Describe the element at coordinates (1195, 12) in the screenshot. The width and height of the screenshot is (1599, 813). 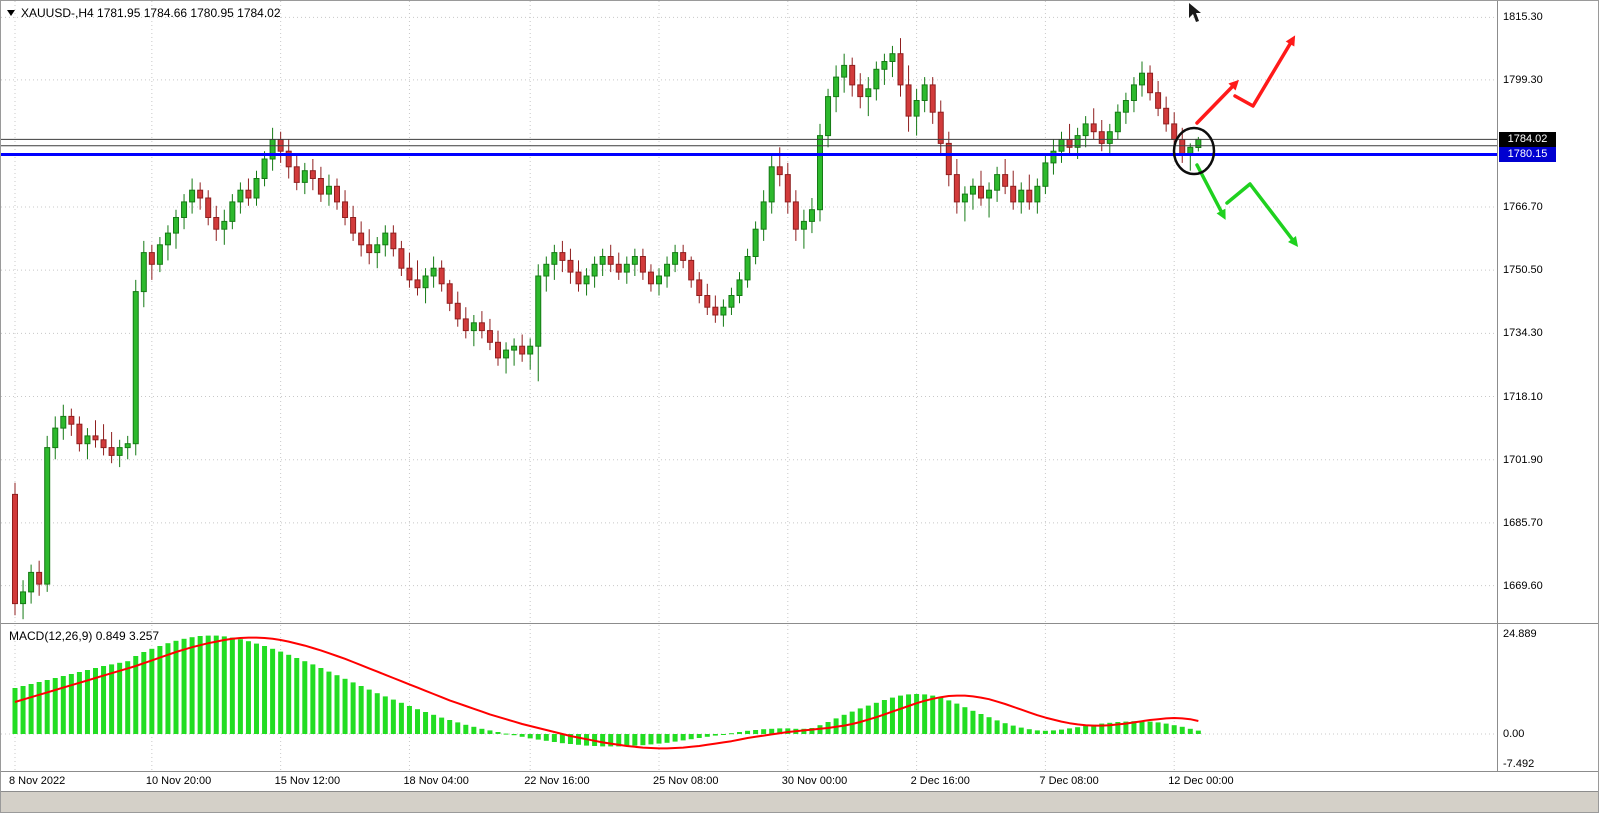
I see `mouse-cursor` at that location.